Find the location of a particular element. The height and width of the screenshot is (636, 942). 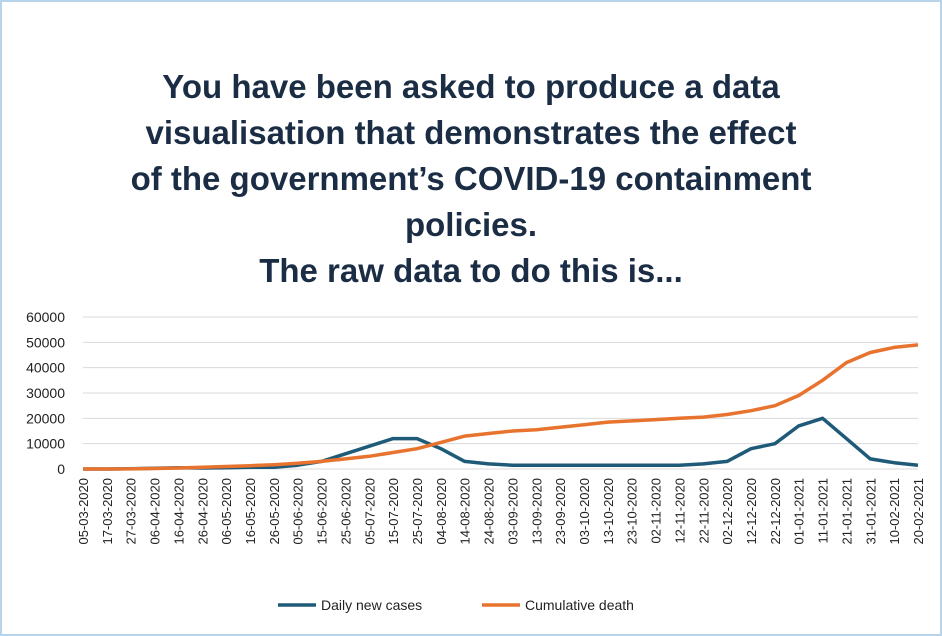

x-tick-label: 27-03-2020 is located at coordinates (131, 511).